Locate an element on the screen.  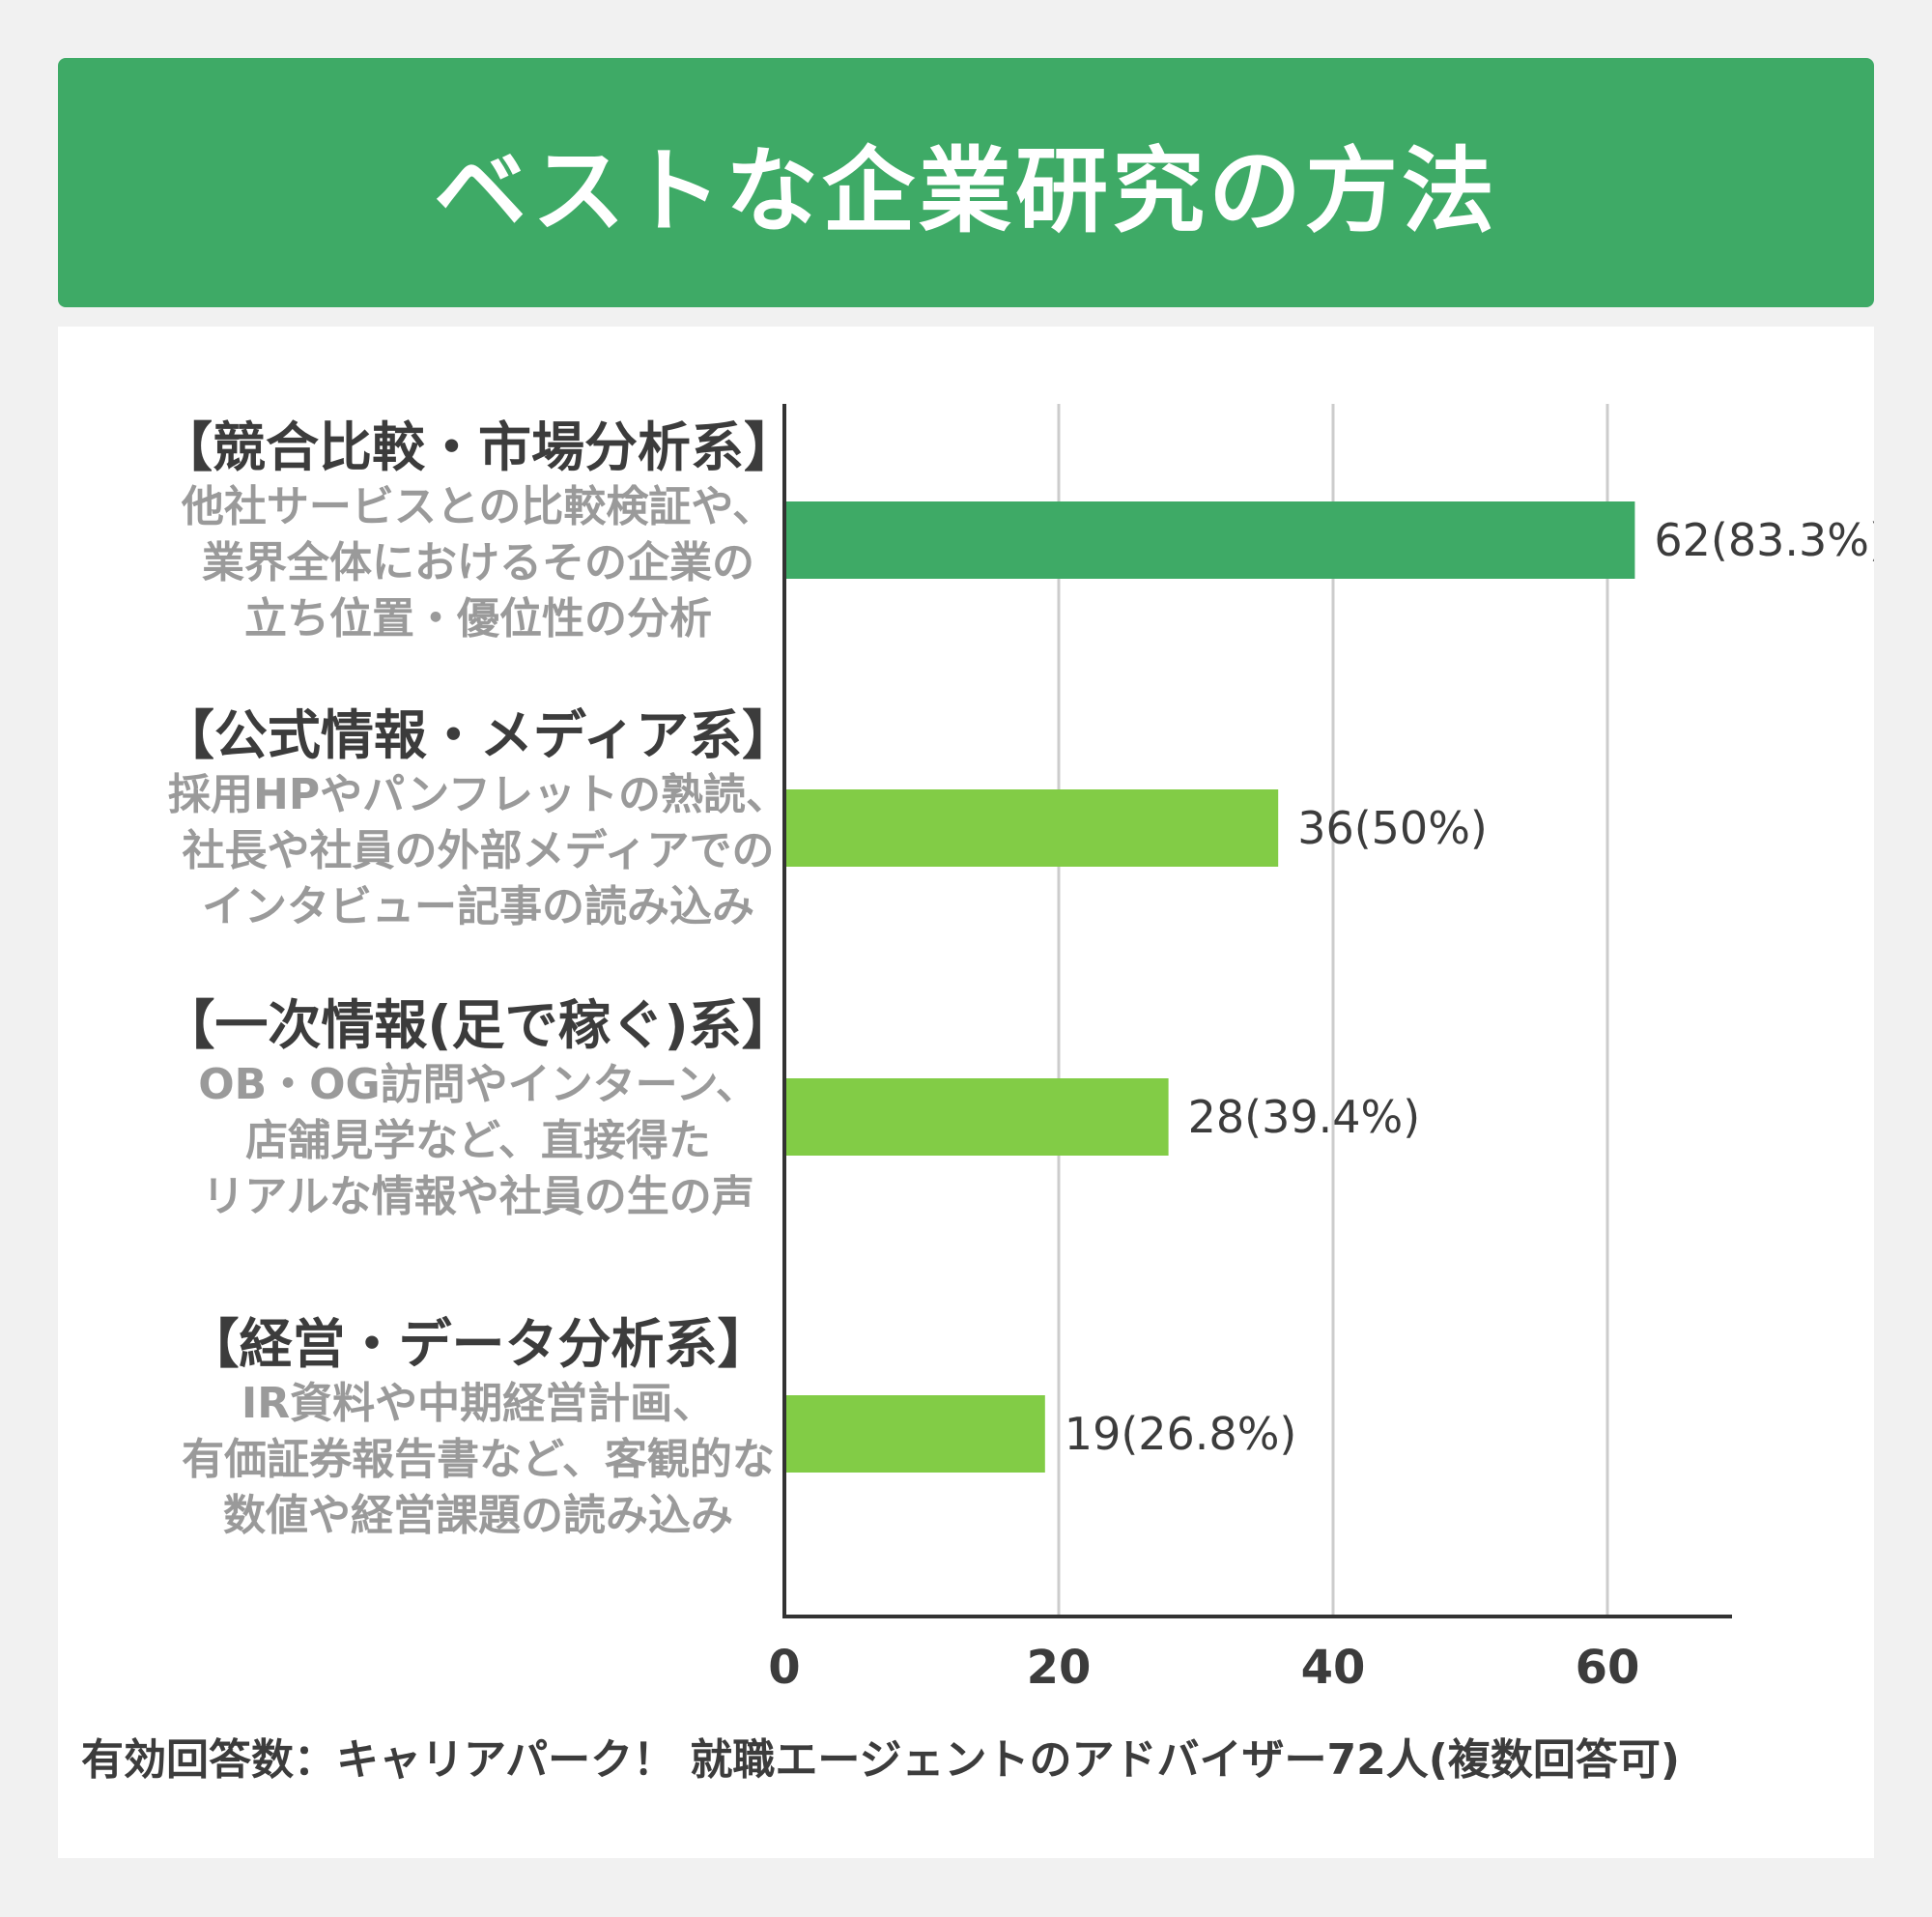
x-tick-label: 40 is located at coordinates (1333, 1668).